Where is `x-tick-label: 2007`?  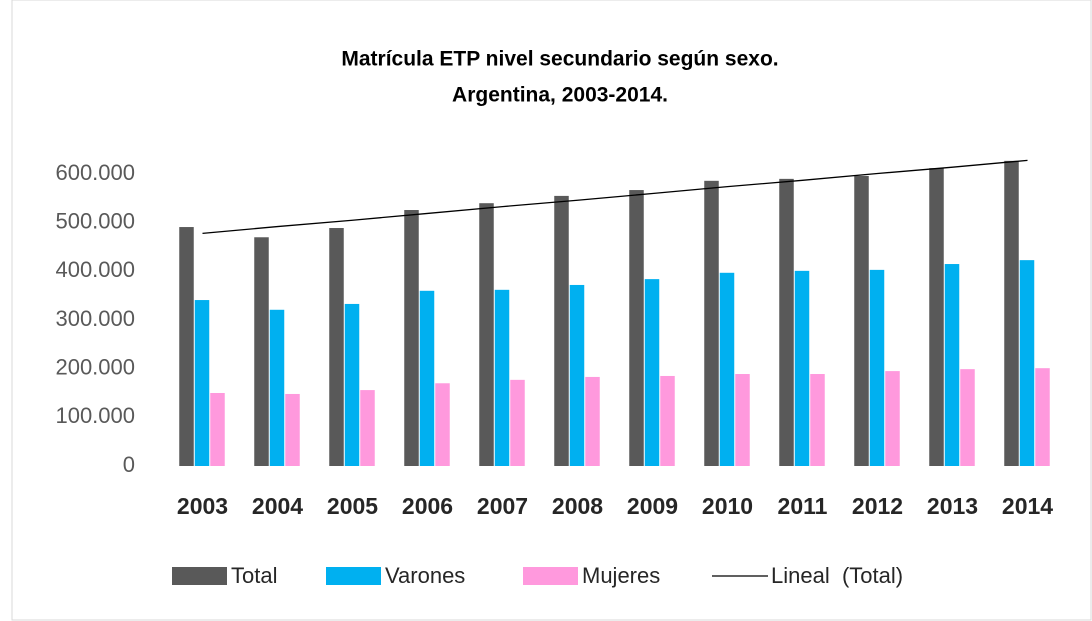 x-tick-label: 2007 is located at coordinates (502, 506).